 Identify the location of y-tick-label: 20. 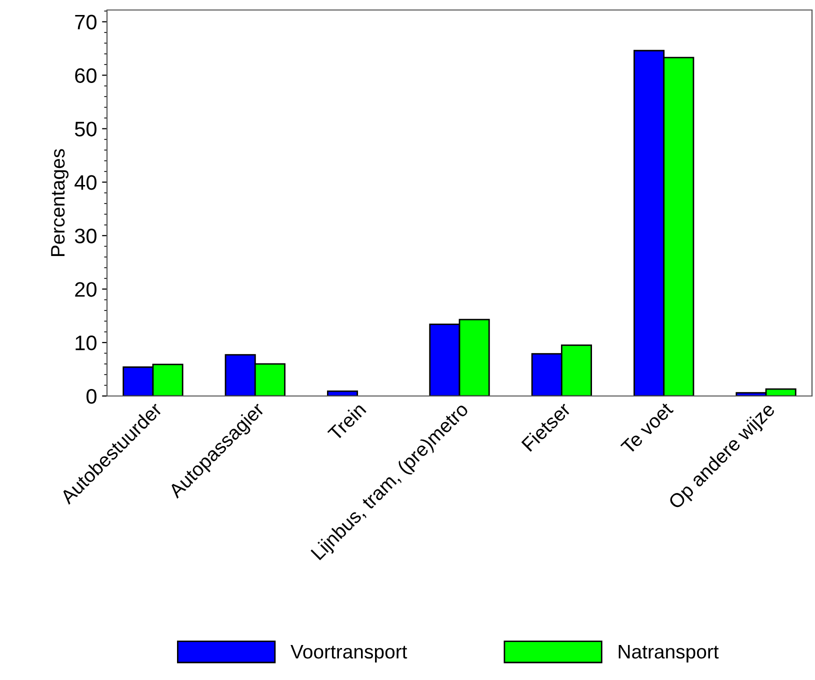
(85, 289).